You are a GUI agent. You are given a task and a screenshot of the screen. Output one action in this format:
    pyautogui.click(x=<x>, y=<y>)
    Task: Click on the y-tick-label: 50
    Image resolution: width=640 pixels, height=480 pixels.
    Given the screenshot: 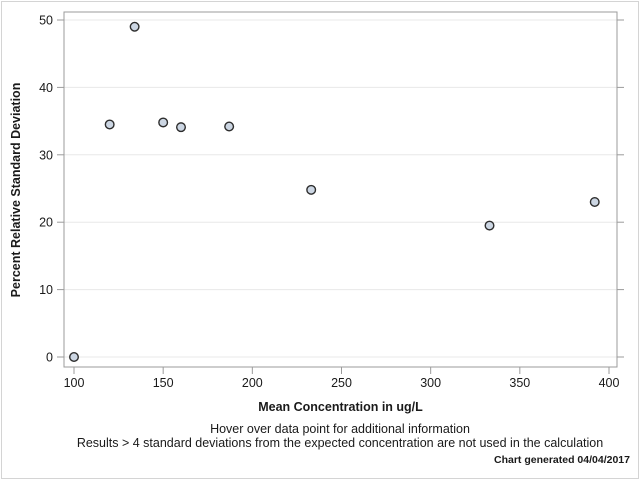 What is the action you would take?
    pyautogui.click(x=46, y=21)
    